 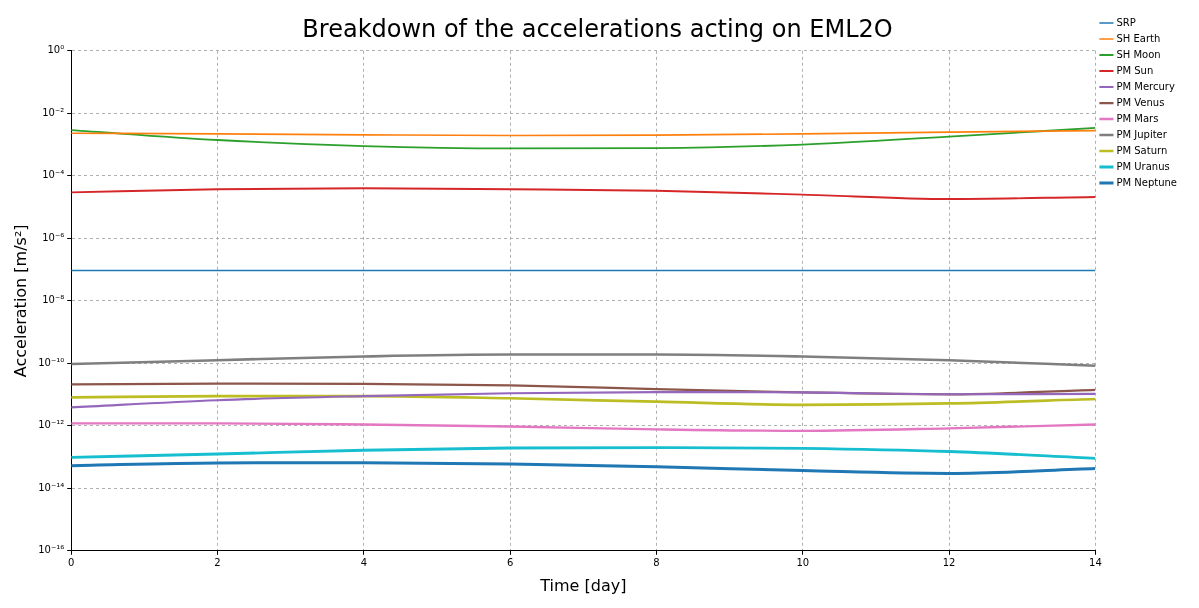 What do you see at coordinates (51, 550) in the screenshot?
I see `y-tick-label: 10⁻¹⁶` at bounding box center [51, 550].